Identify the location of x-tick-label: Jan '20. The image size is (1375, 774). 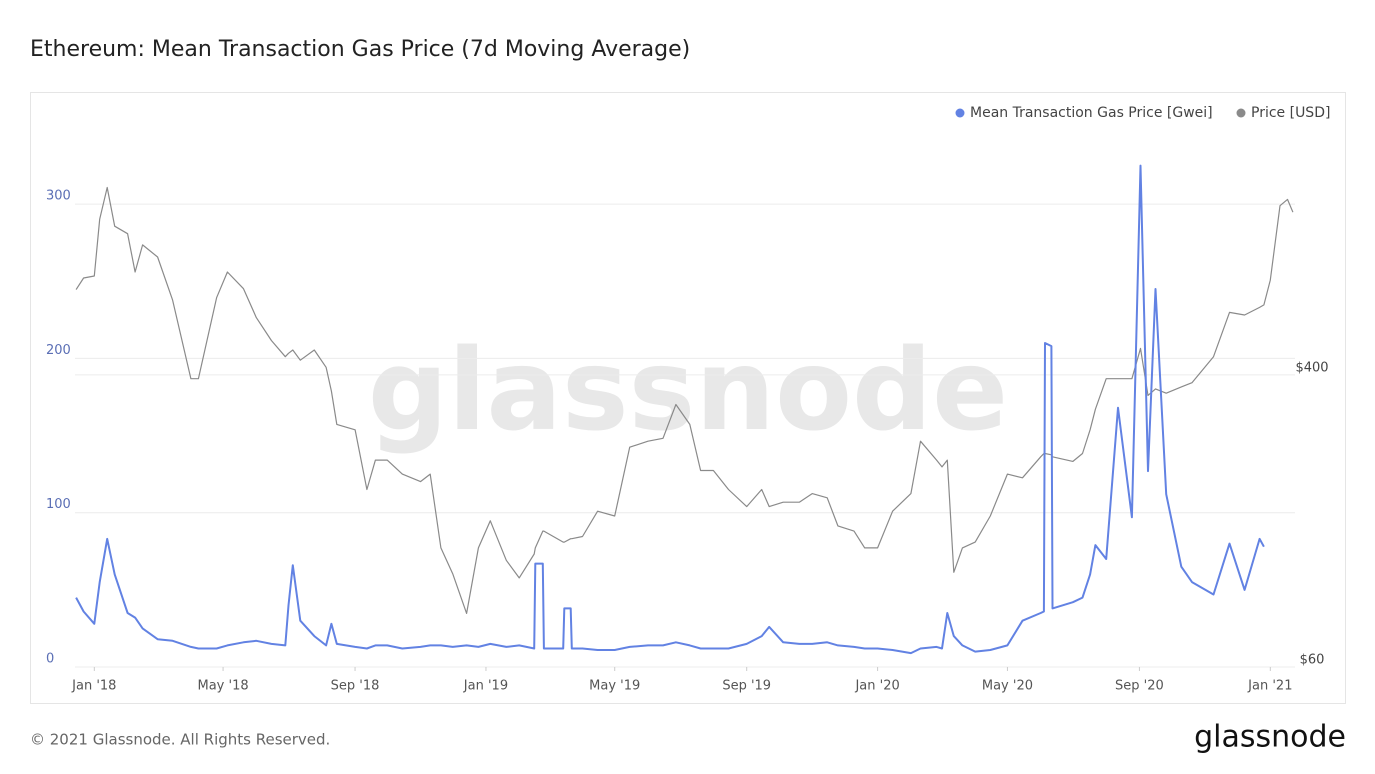
(876, 686).